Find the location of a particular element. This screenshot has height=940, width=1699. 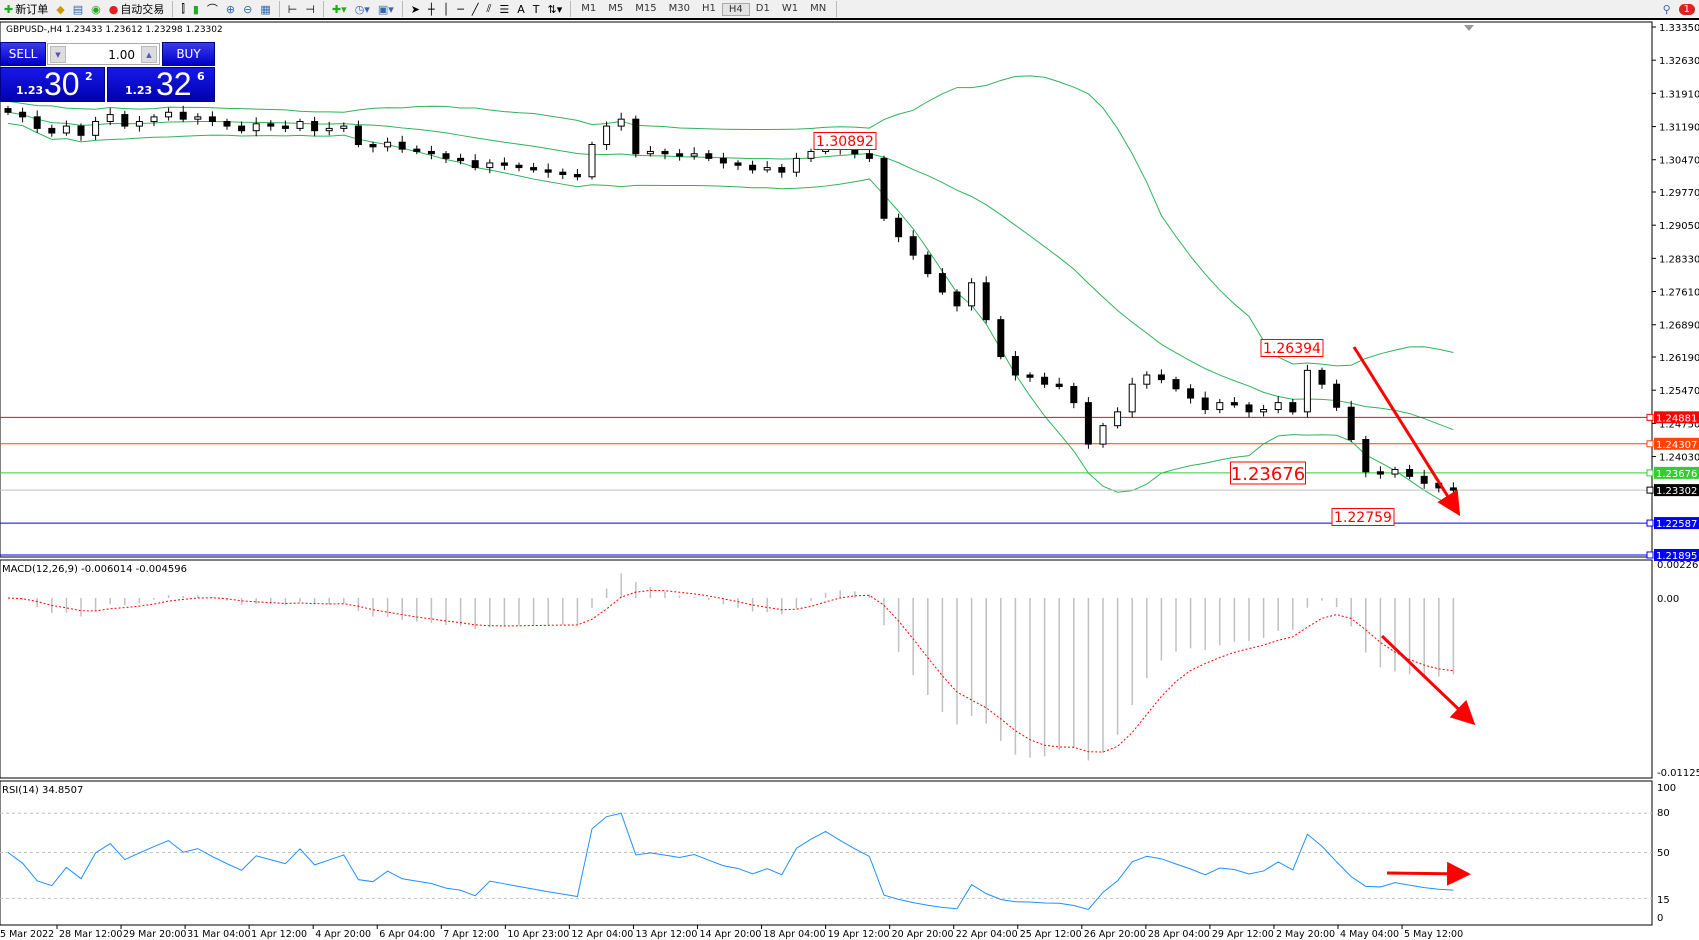

cursor-button: ➤ is located at coordinates (415, 9).